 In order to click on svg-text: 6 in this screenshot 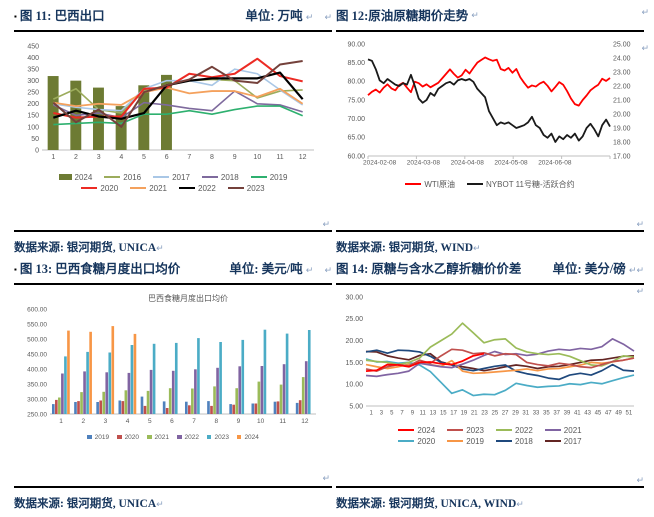, I will do `click(172, 421)`.